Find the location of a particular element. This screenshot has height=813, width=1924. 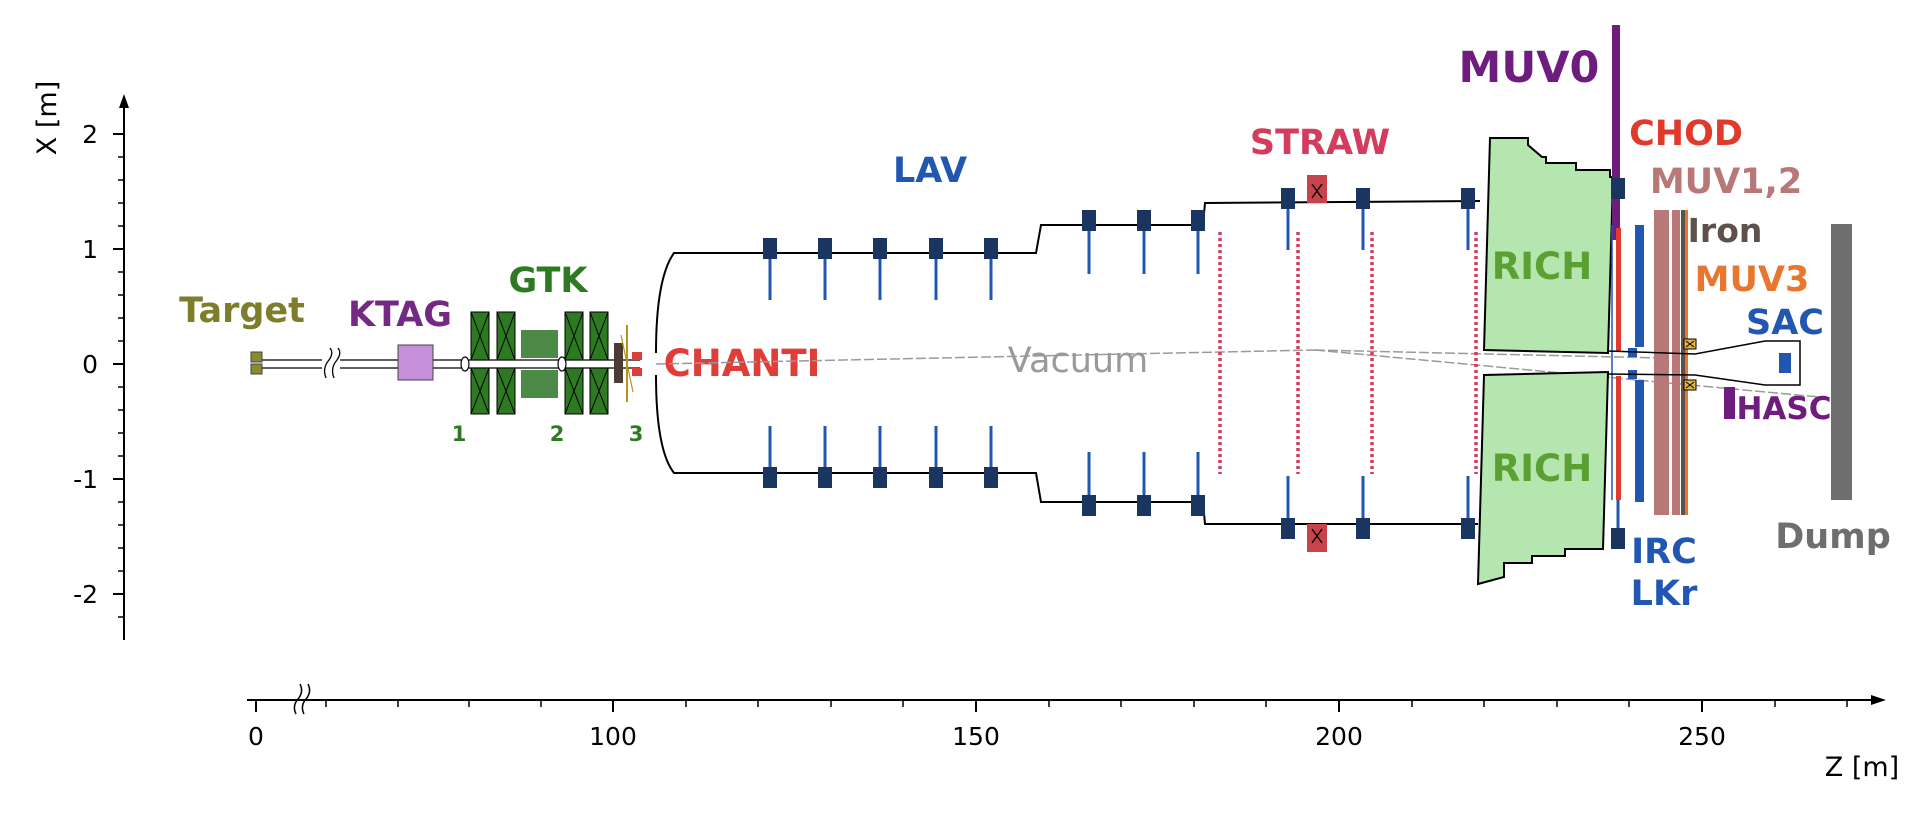

hasc-label: HASC is located at coordinates (1783, 409).